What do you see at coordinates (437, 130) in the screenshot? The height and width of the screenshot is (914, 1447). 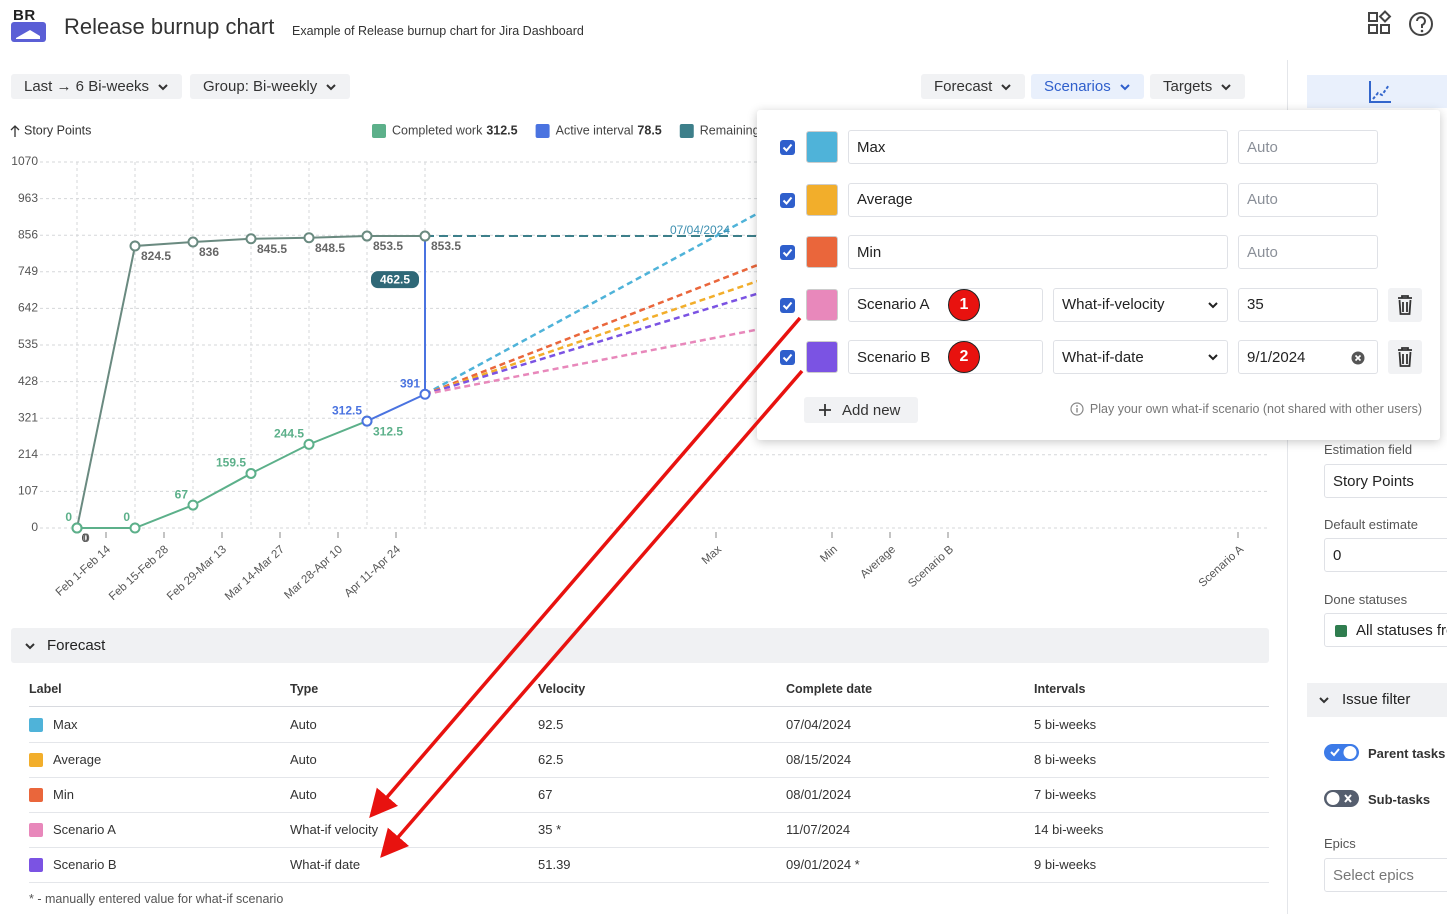 I see `legend-label: Completed work` at bounding box center [437, 130].